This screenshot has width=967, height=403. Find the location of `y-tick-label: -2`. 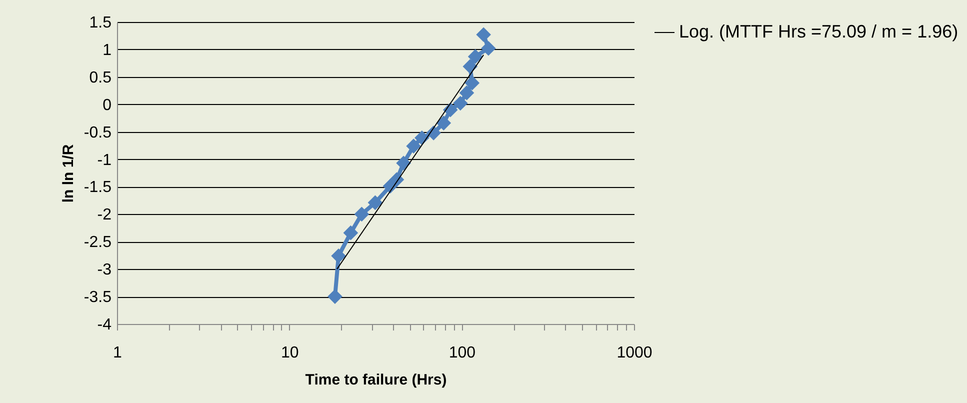

y-tick-label: -2 is located at coordinates (104, 215).